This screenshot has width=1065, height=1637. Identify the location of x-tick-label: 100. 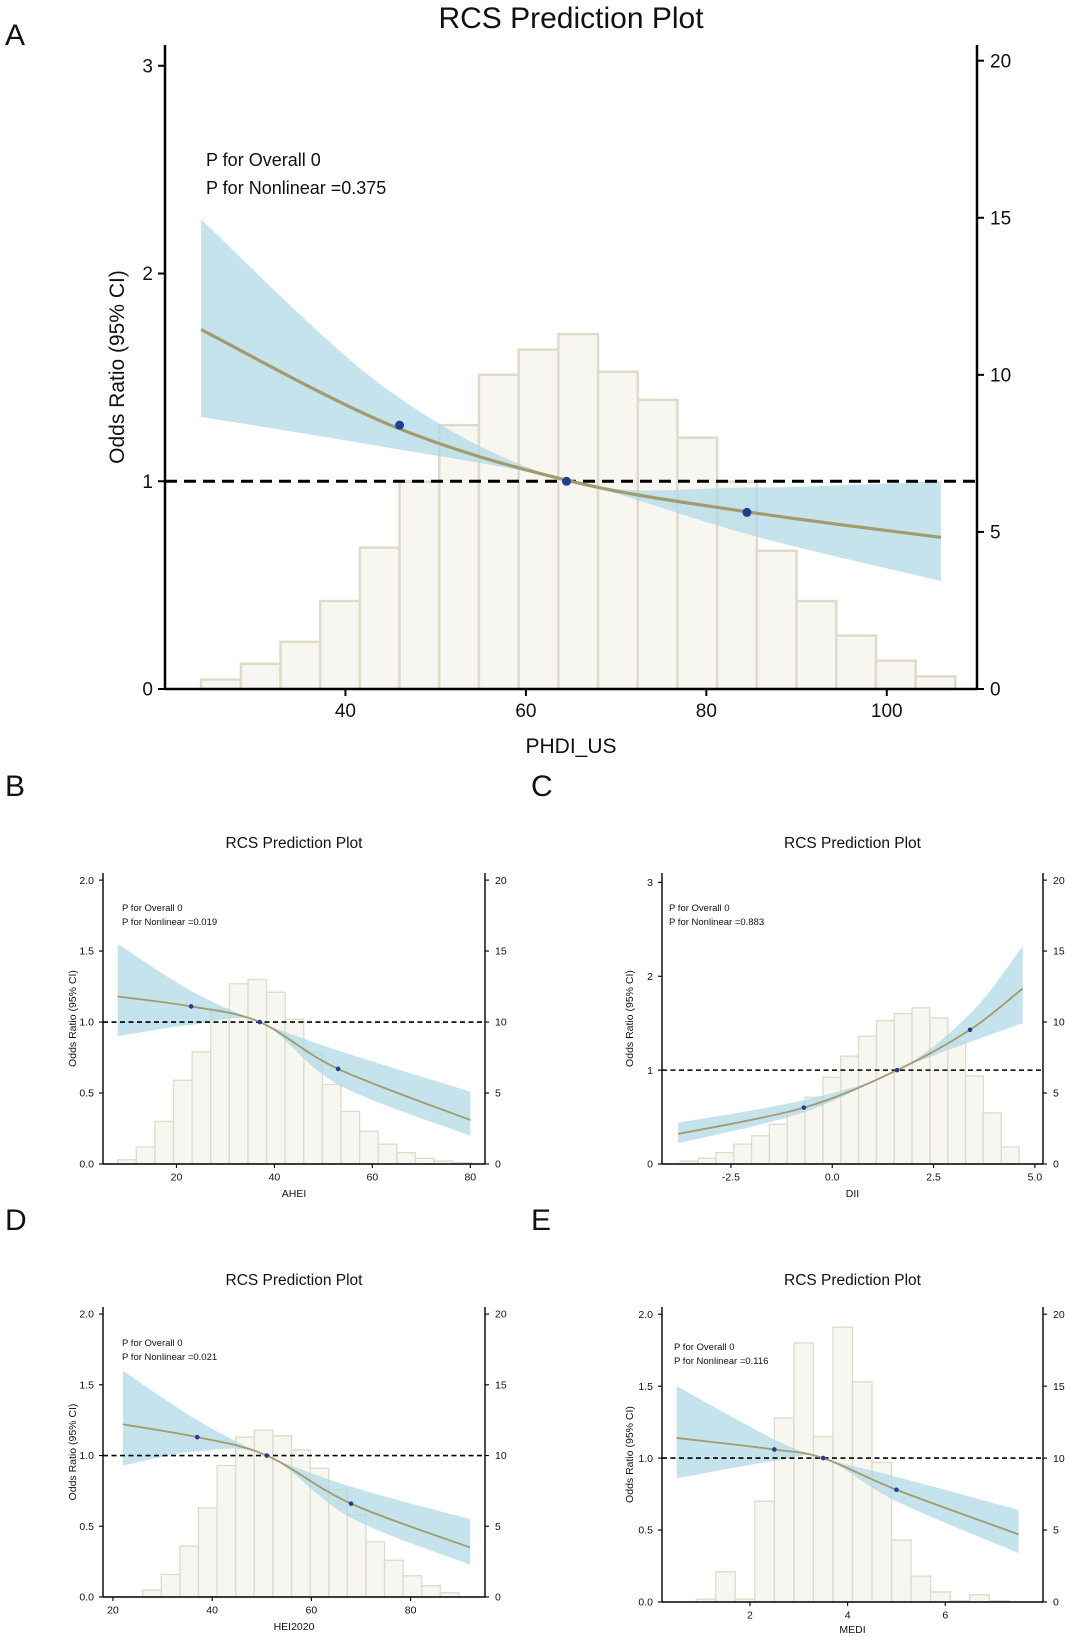
(887, 711).